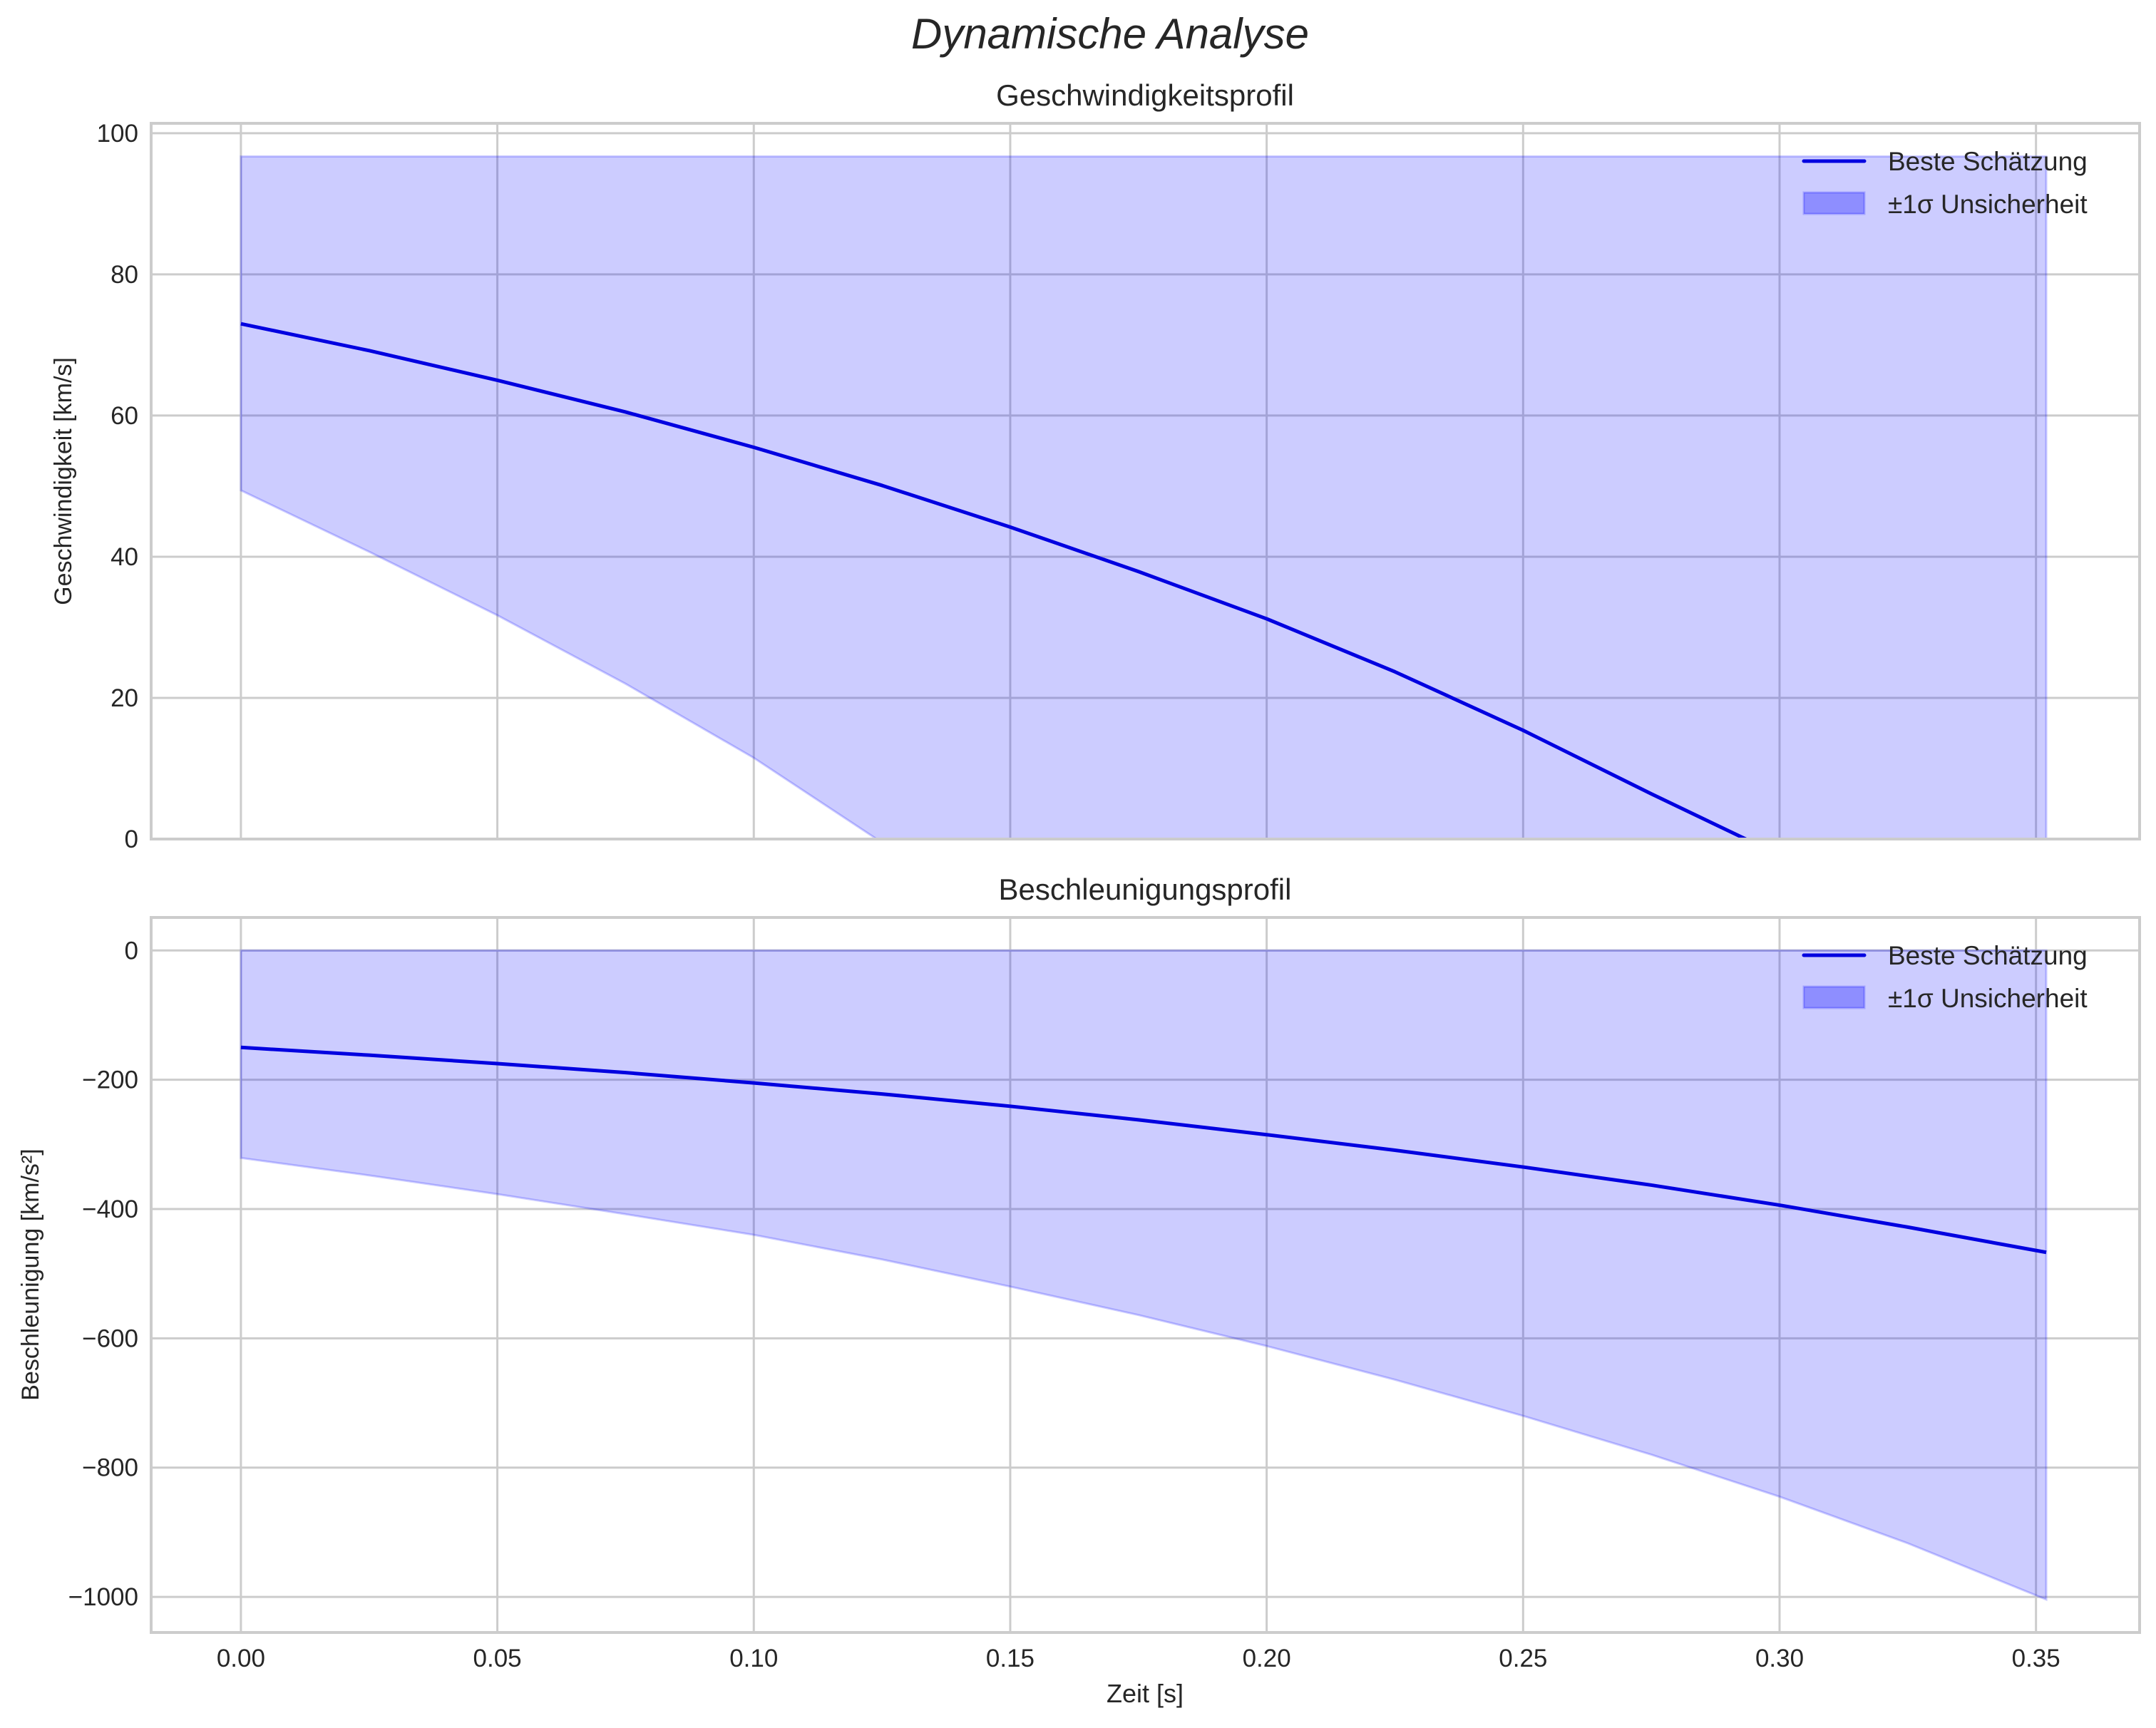  What do you see at coordinates (1267, 1658) in the screenshot?
I see `x-tick-label: 0.20` at bounding box center [1267, 1658].